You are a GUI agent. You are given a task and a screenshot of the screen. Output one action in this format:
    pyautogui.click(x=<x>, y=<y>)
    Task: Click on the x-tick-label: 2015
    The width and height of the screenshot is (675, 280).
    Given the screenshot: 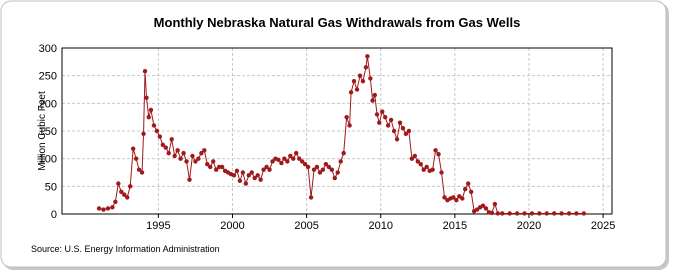 What is the action you would take?
    pyautogui.click(x=455, y=226)
    